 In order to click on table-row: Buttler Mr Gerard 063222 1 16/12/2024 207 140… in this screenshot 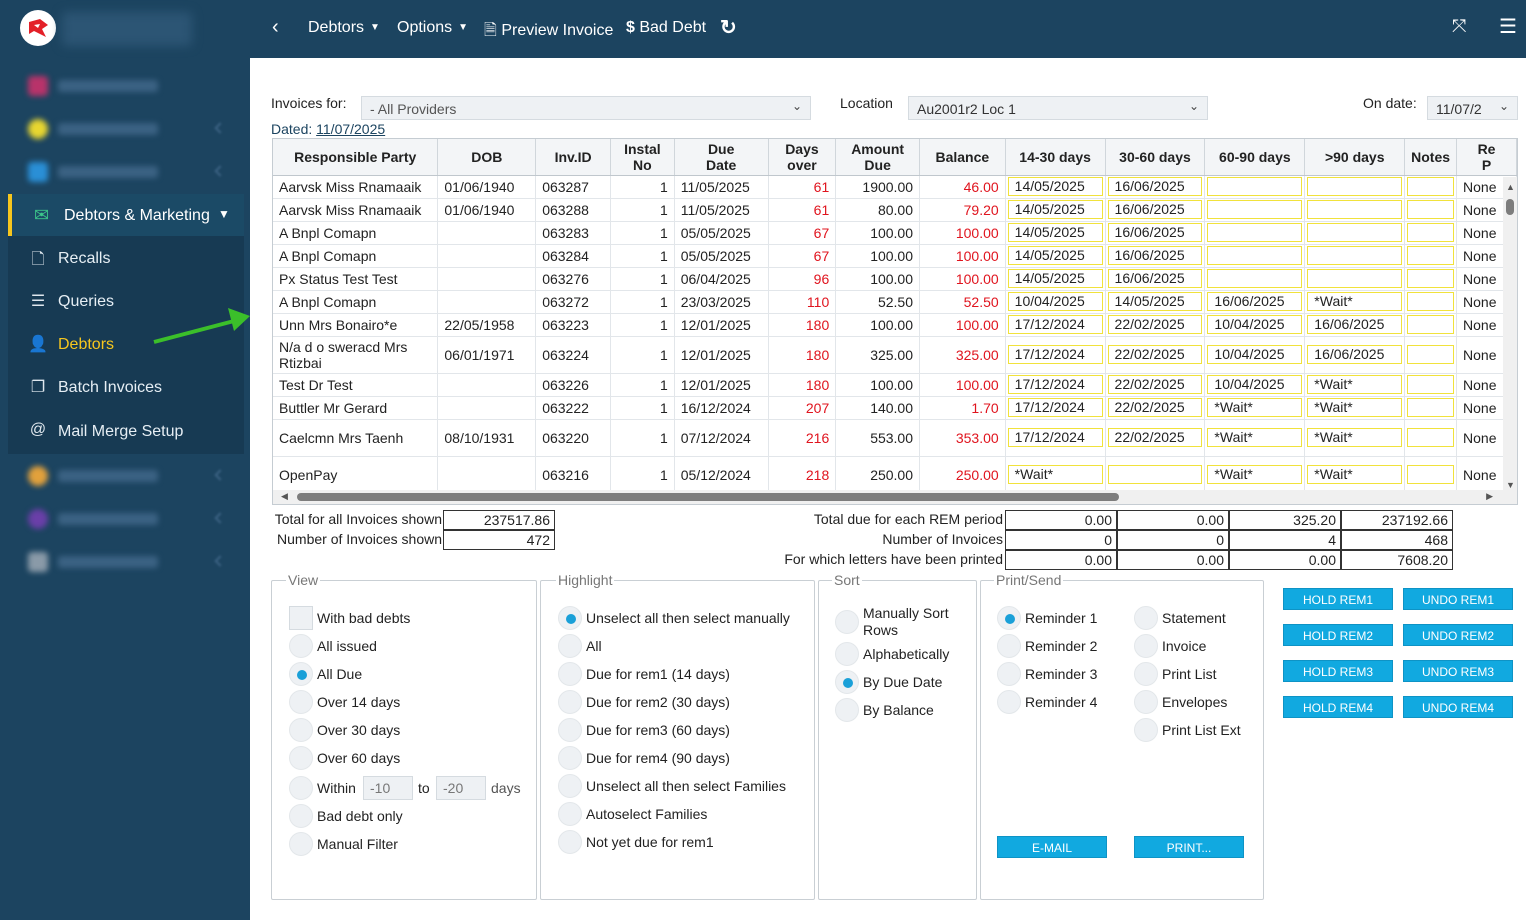, I will do `click(895, 408)`.